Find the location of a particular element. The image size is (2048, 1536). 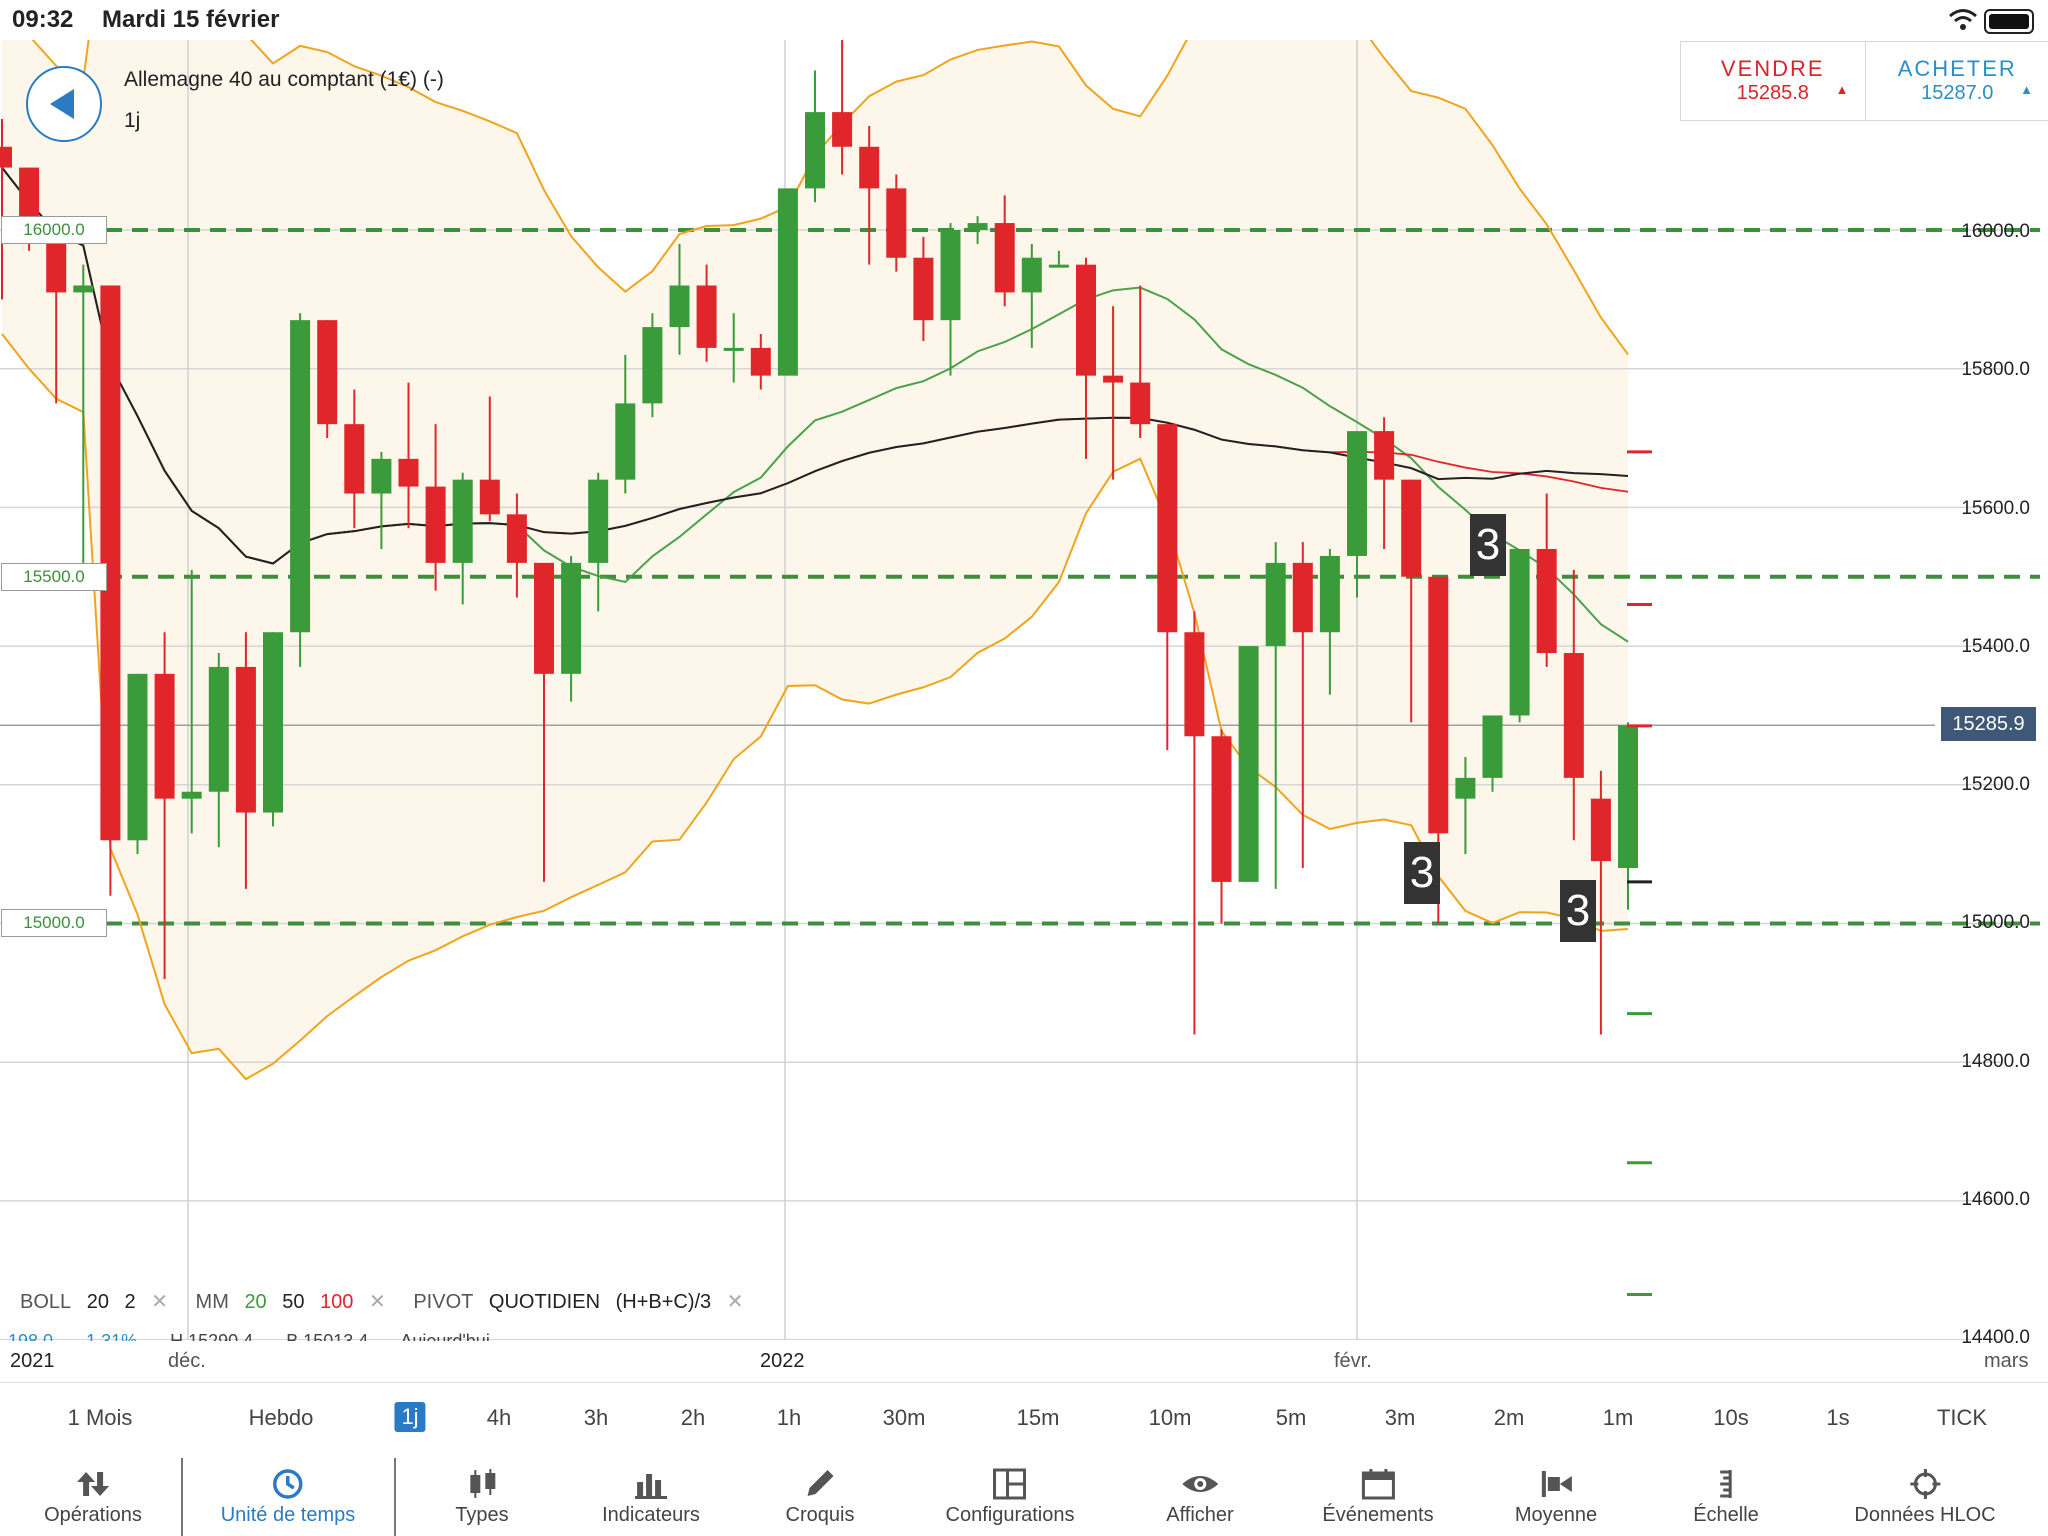

daily-day: Aujourd'hui is located at coordinates (445, 1336).